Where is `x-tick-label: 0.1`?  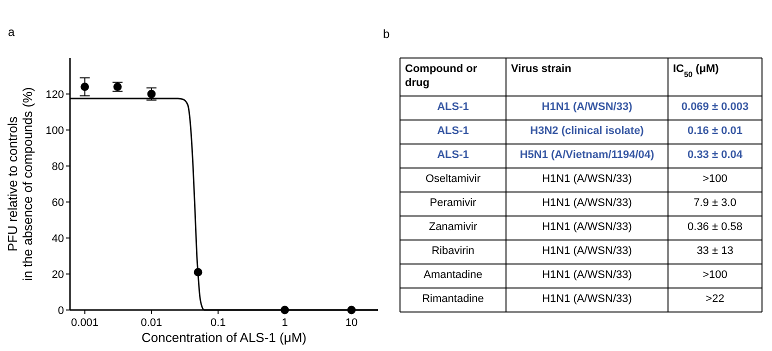
x-tick-label: 0.1 is located at coordinates (218, 323).